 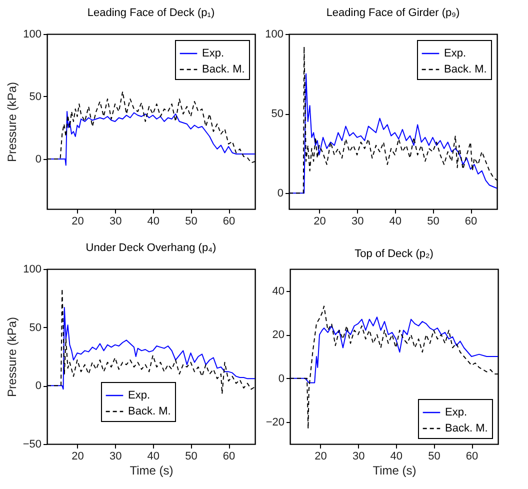 I want to click on y-tick-label: −20, so click(x=275, y=422).